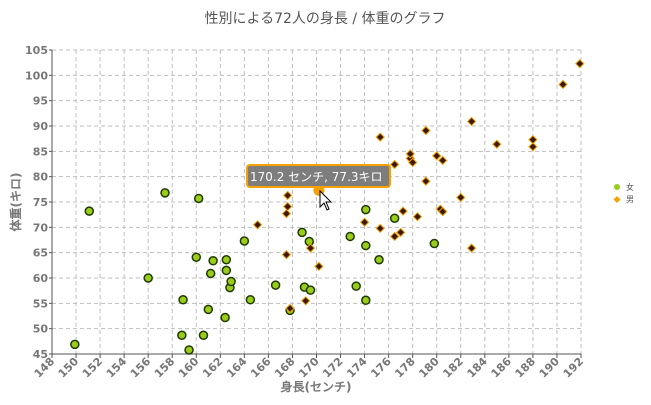 Image resolution: width=651 pixels, height=405 pixels. I want to click on x-tick-label: 168, so click(284, 367).